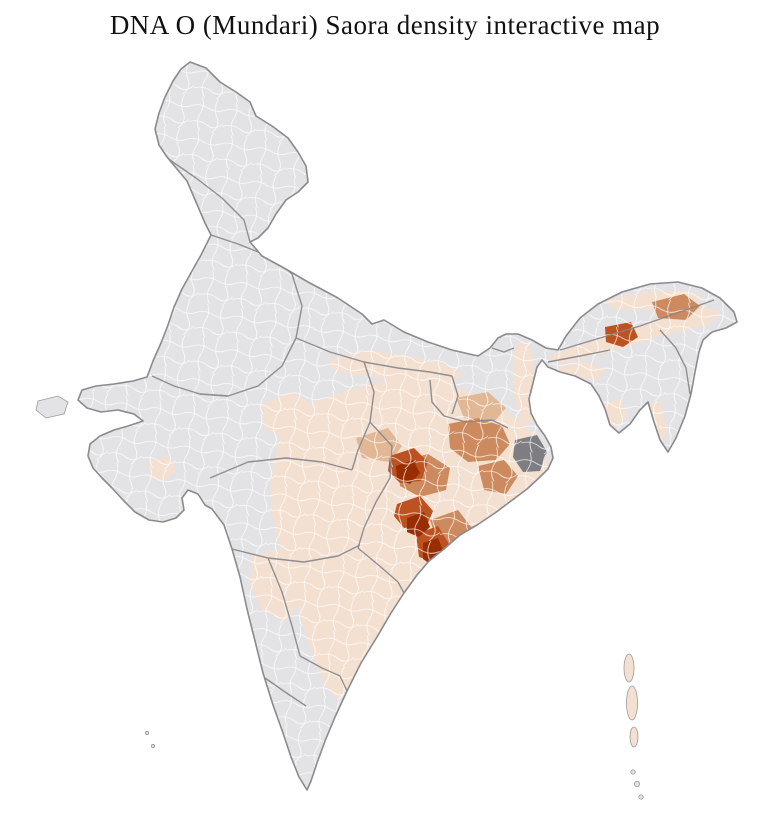 Image resolution: width=770 pixels, height=814 pixels. I want to click on andaman-nicobar-islands, so click(633, 726).